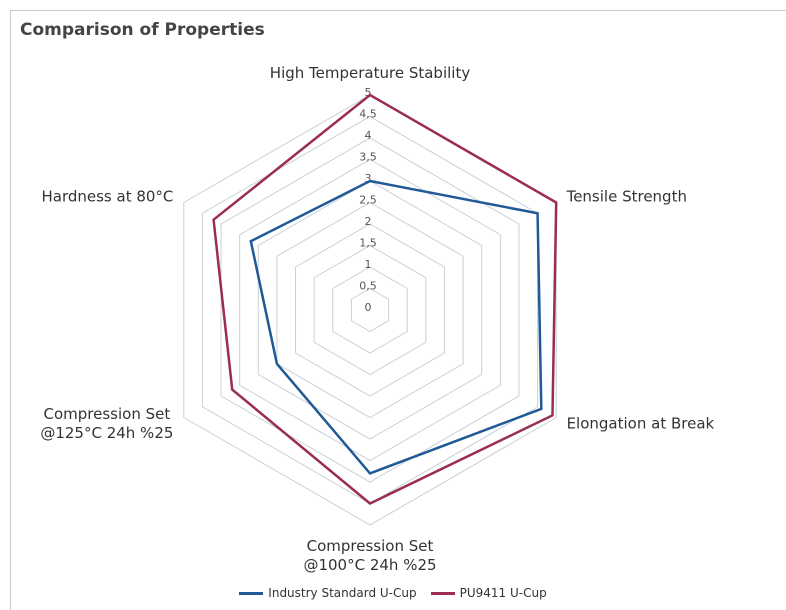  I want to click on grid-ring, so click(370, 310).